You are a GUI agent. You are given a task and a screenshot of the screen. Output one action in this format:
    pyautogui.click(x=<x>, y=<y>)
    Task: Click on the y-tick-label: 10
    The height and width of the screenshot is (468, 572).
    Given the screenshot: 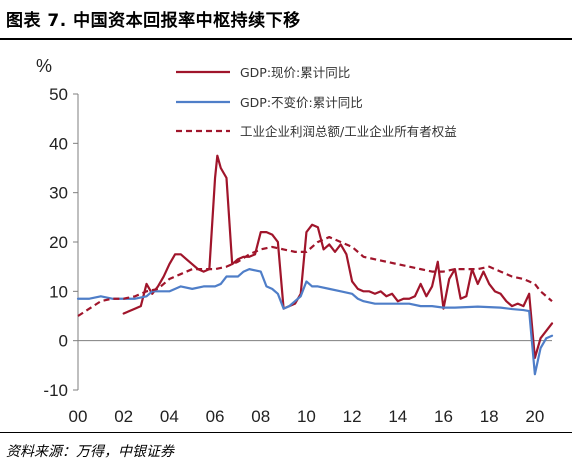 What is the action you would take?
    pyautogui.click(x=58, y=291)
    